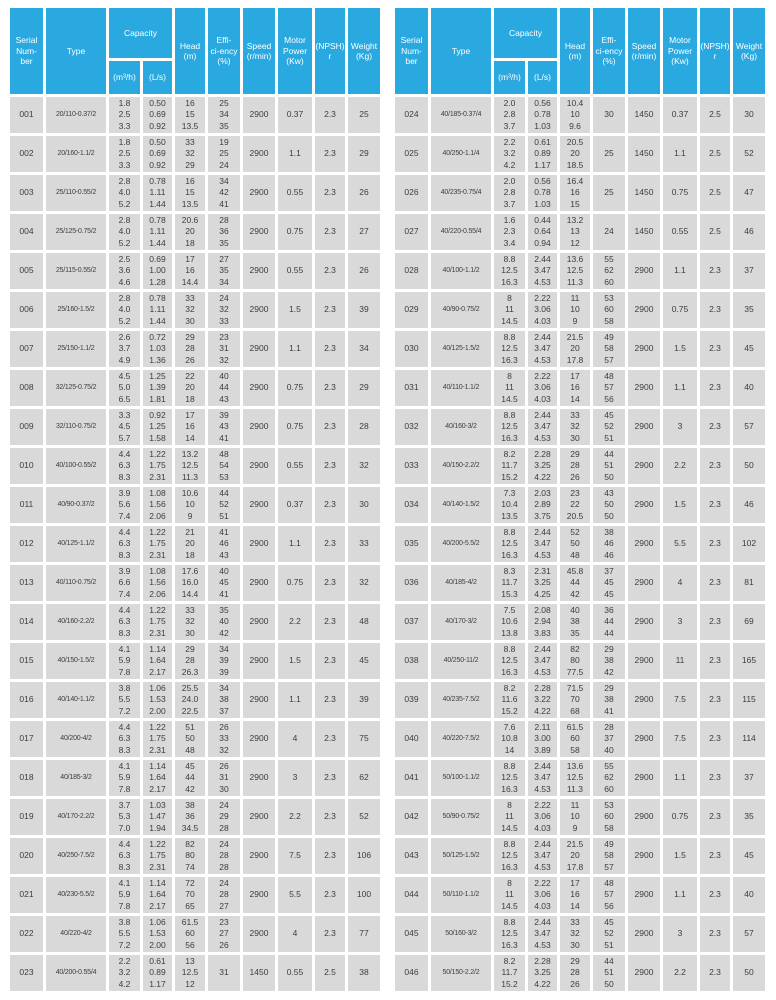  Describe the element at coordinates (411, 544) in the screenshot. I see `cell-serial: 035` at that location.